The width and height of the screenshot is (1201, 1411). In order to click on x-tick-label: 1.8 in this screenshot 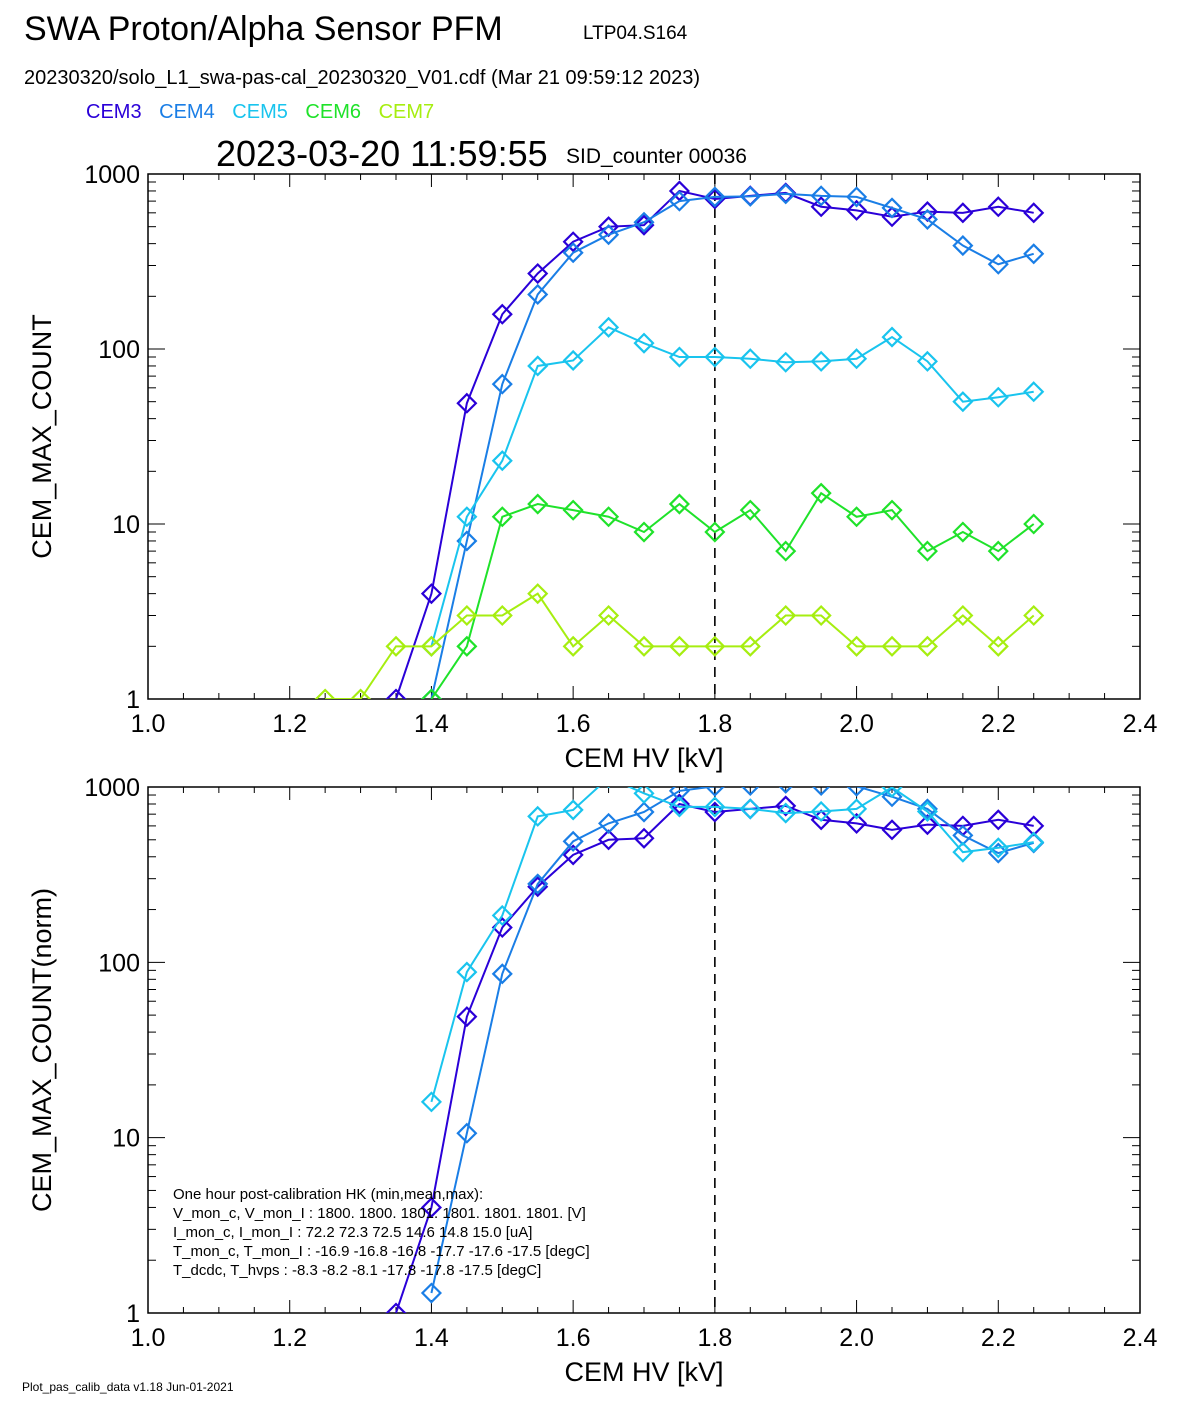, I will do `click(714, 724)`.